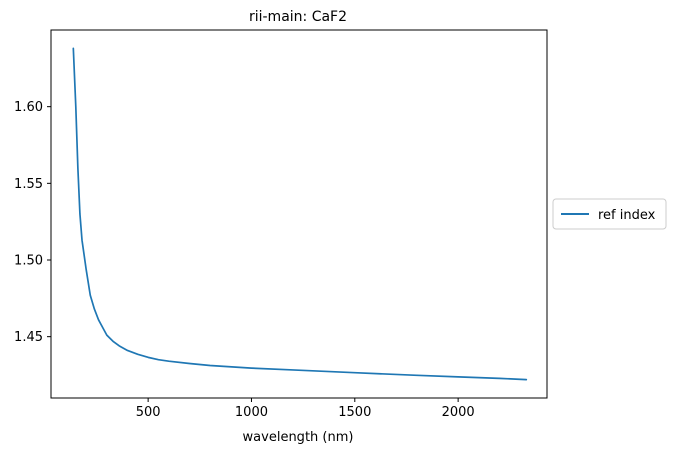  Describe the element at coordinates (251, 412) in the screenshot. I see `x-tick-label: 1000` at that location.